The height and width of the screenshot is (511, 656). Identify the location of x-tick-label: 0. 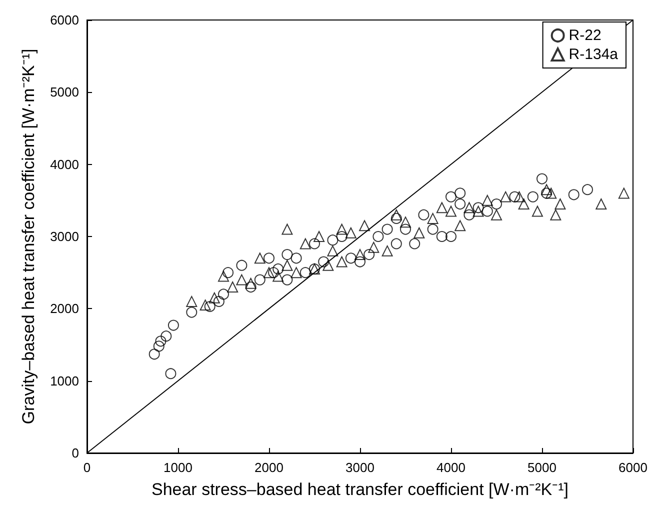
(87, 467).